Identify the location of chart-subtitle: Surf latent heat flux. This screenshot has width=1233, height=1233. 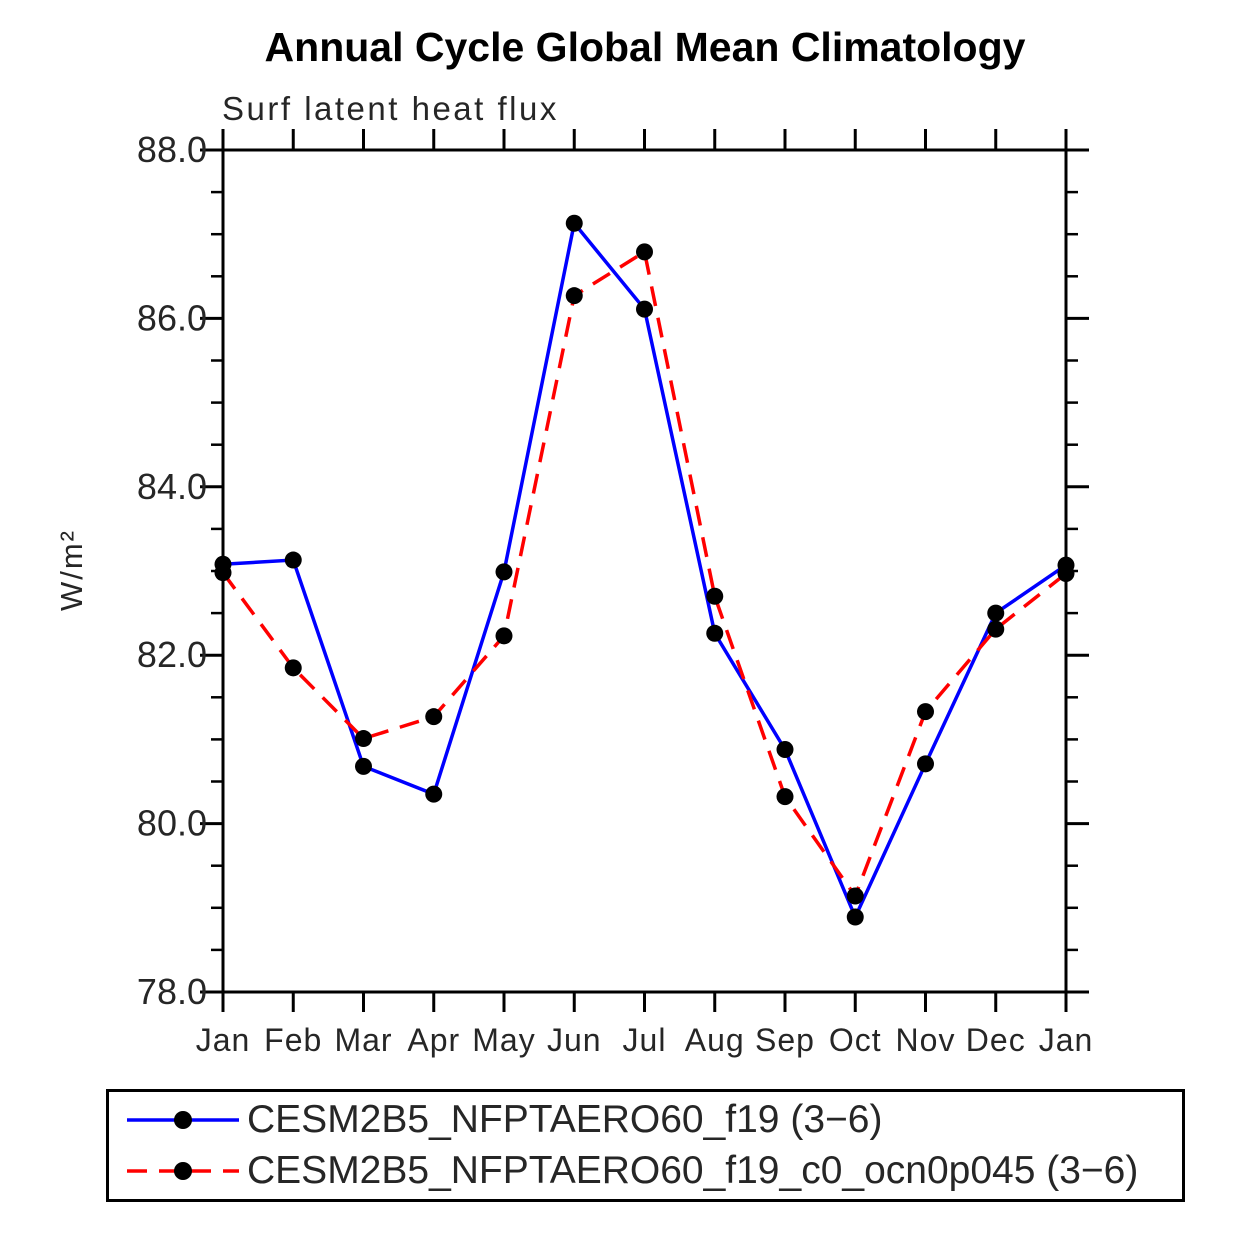
(390, 108).